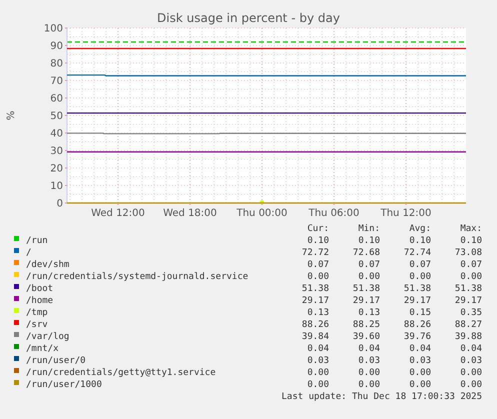 The height and width of the screenshot is (419, 497). I want to click on text: Last update: Thu Dec 18 17:00:33 2025, so click(382, 397).